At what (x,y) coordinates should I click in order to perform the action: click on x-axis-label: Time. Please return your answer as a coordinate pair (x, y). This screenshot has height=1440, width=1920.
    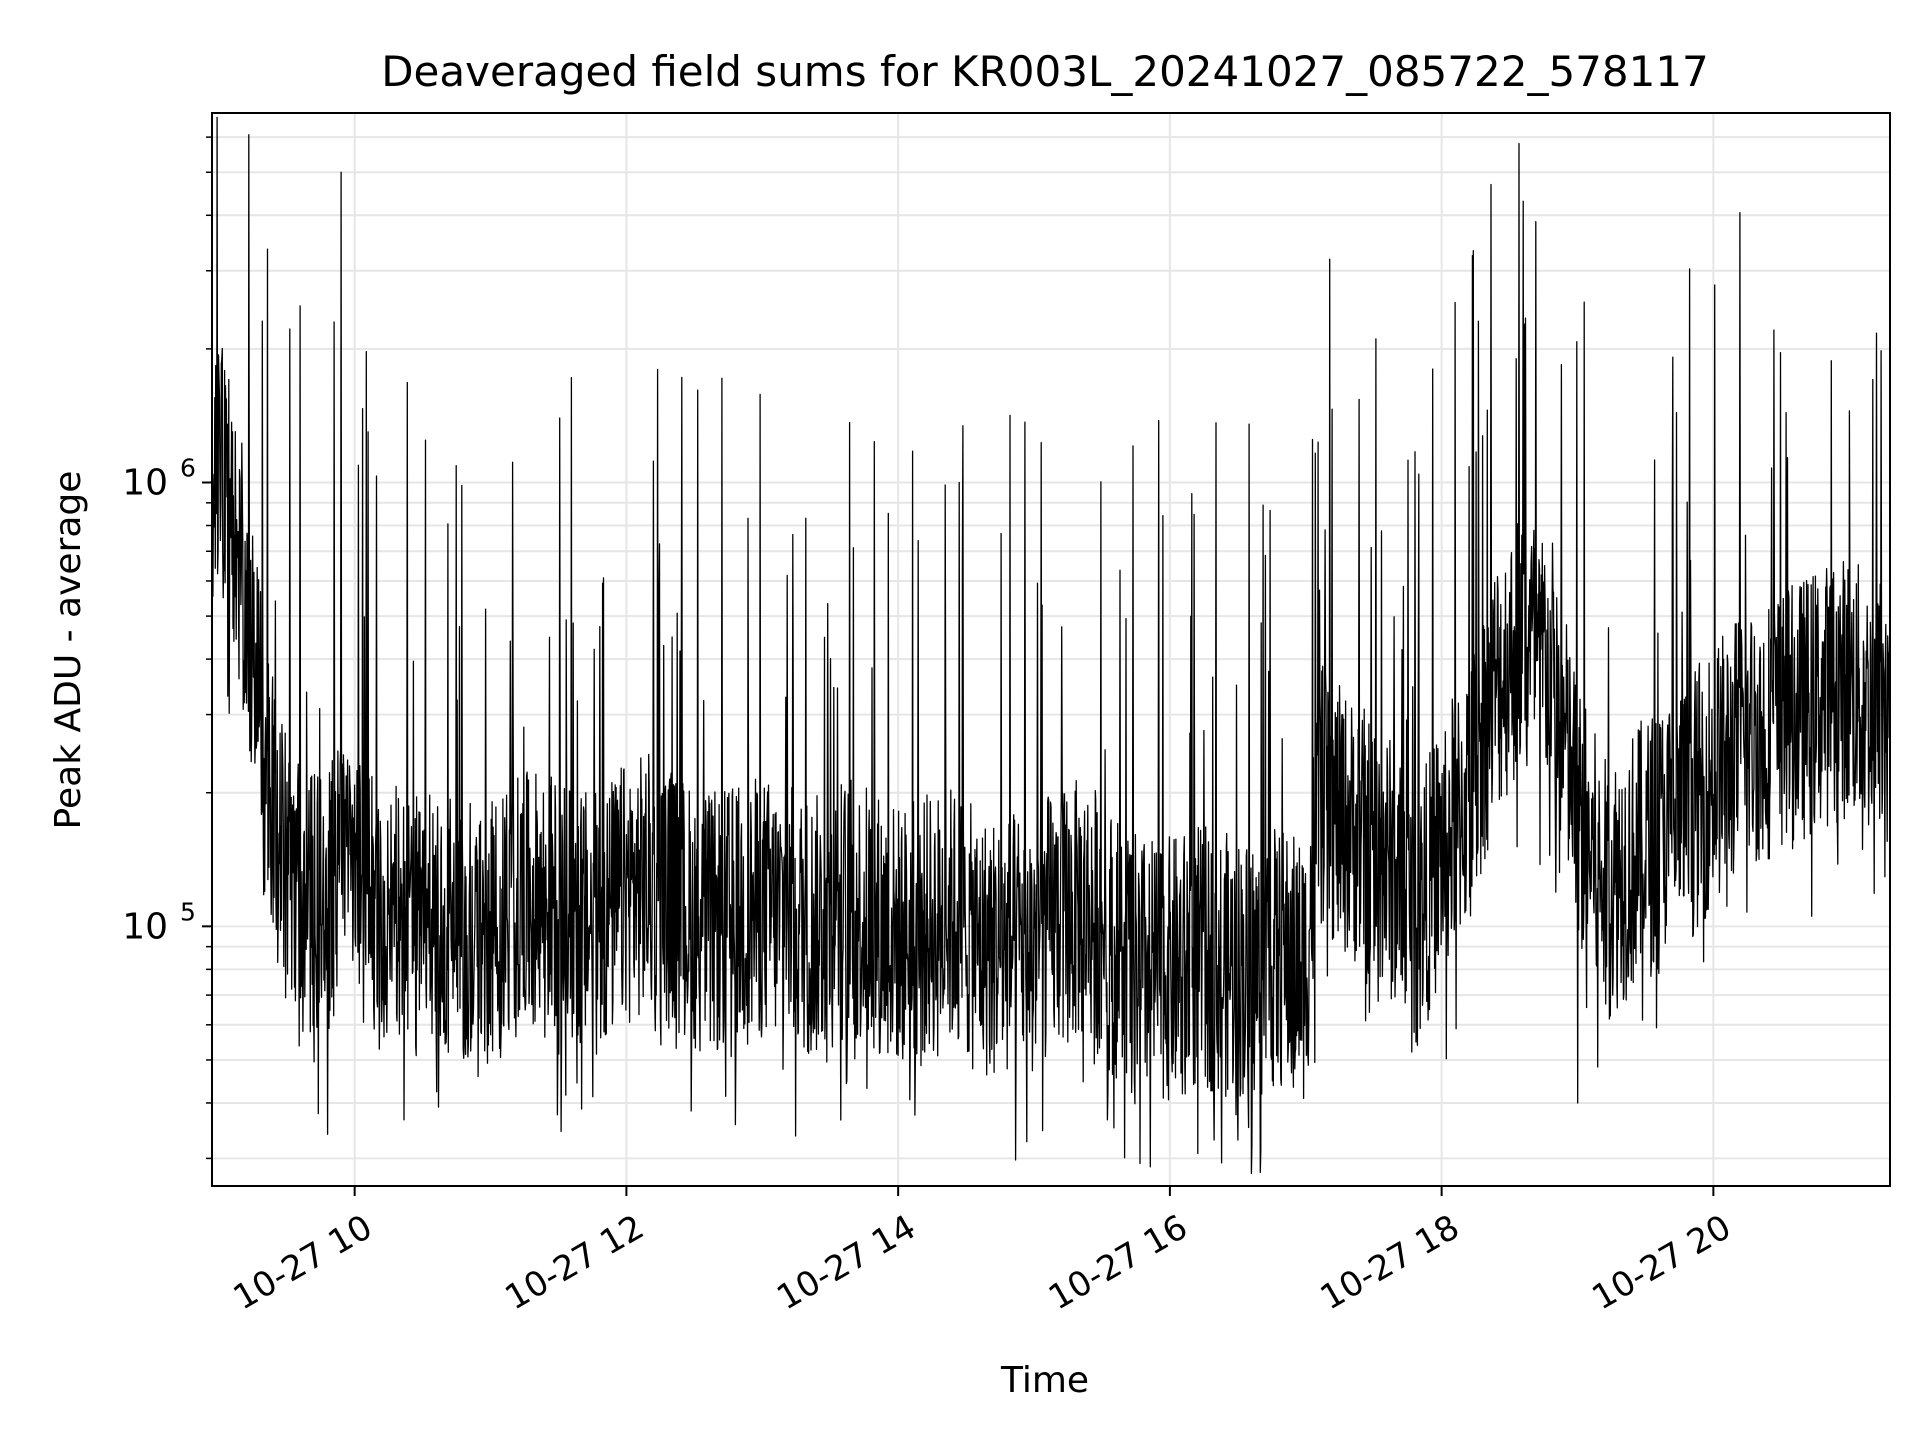
    Looking at the image, I should click on (1044, 1380).